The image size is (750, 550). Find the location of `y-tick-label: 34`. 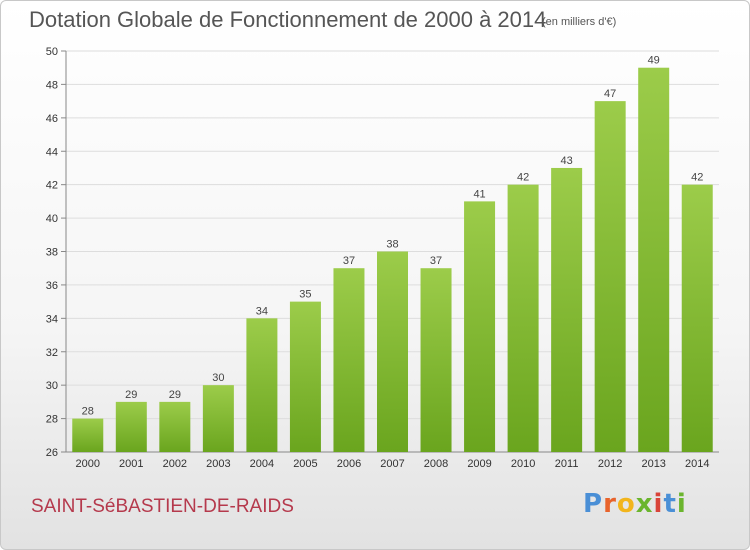

y-tick-label: 34 is located at coordinates (52, 319).